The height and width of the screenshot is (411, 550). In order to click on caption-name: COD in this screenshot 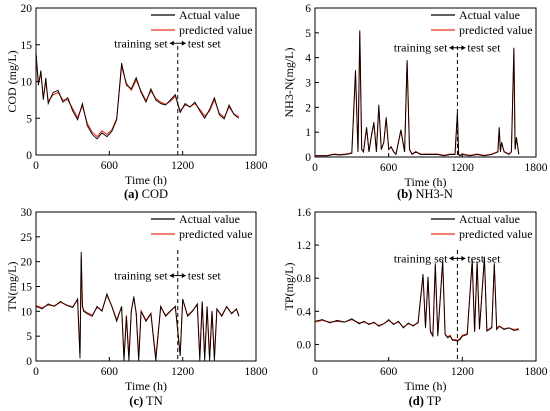, I will do `click(154, 194)`.